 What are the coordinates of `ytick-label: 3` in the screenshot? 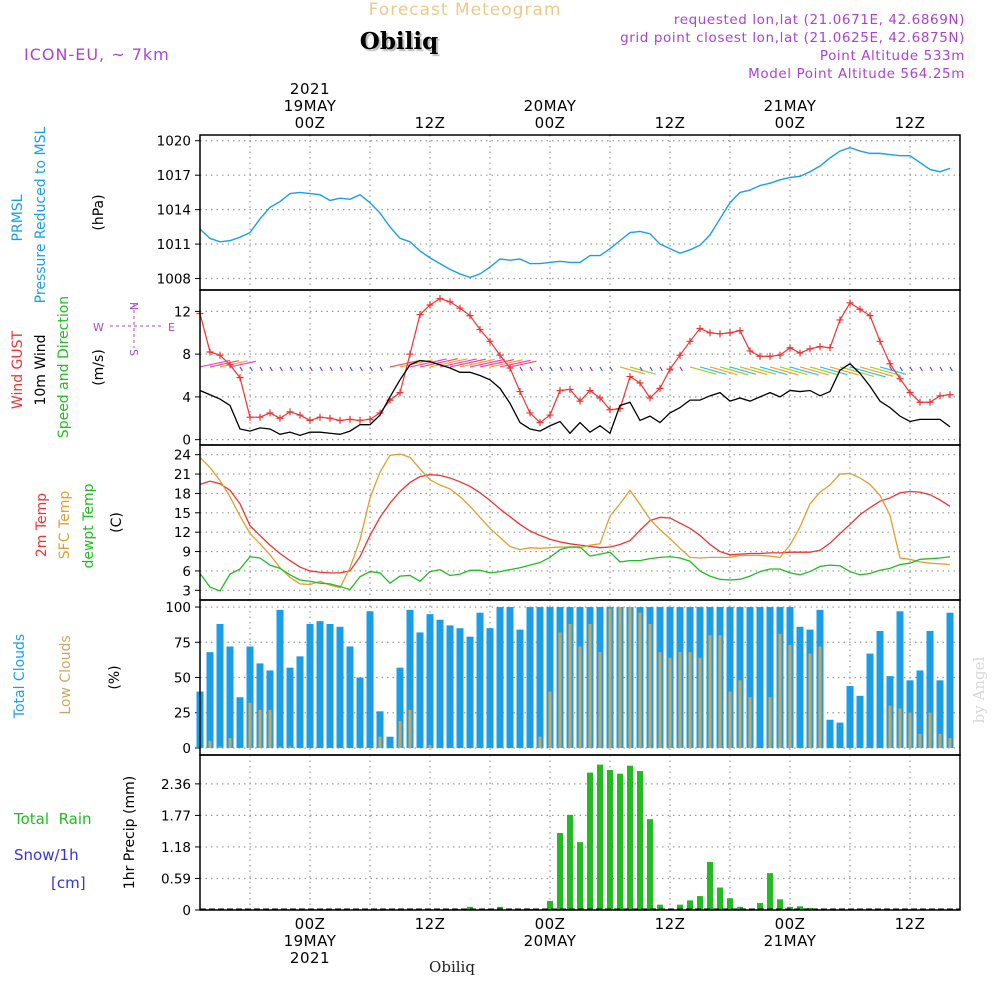 It's located at (186, 591).